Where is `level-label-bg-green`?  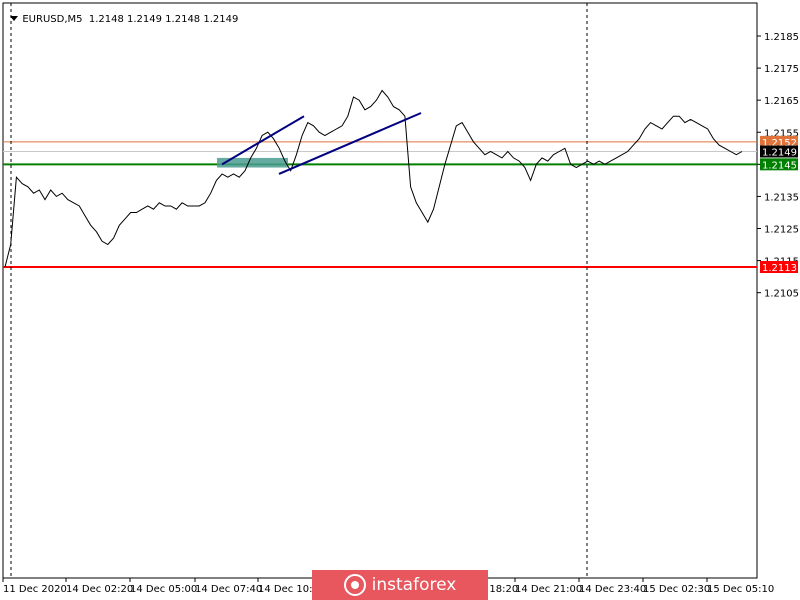 level-label-bg-green is located at coordinates (779, 164).